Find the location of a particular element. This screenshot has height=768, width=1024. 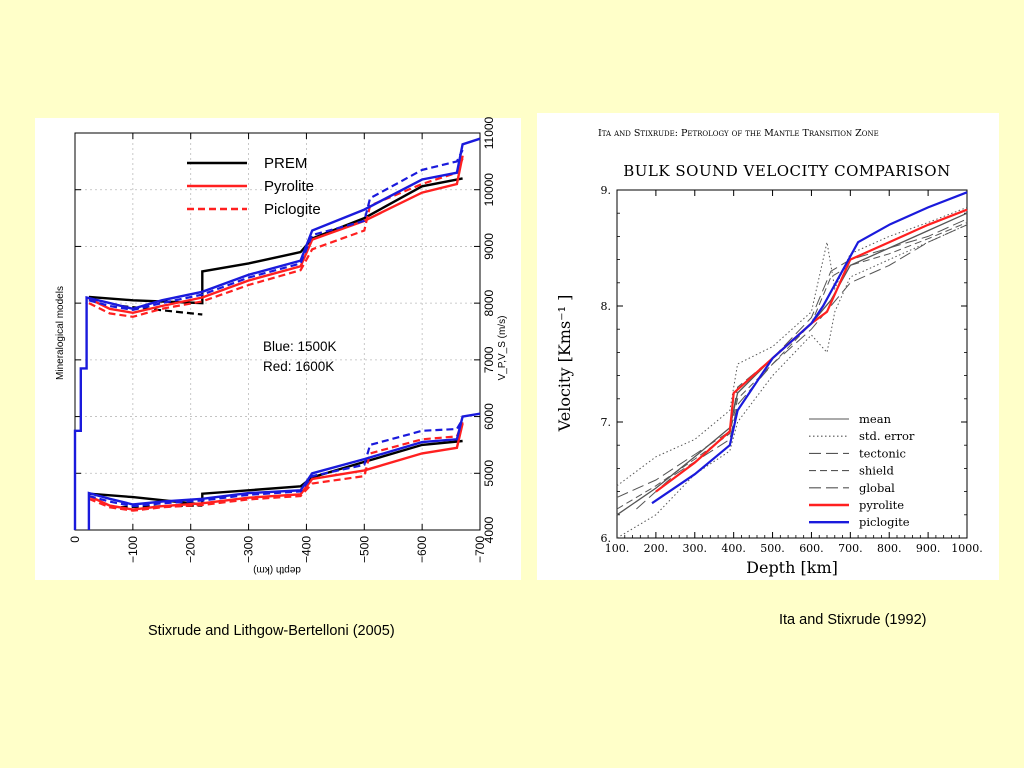

y-tick-label: 6. is located at coordinates (606, 538).